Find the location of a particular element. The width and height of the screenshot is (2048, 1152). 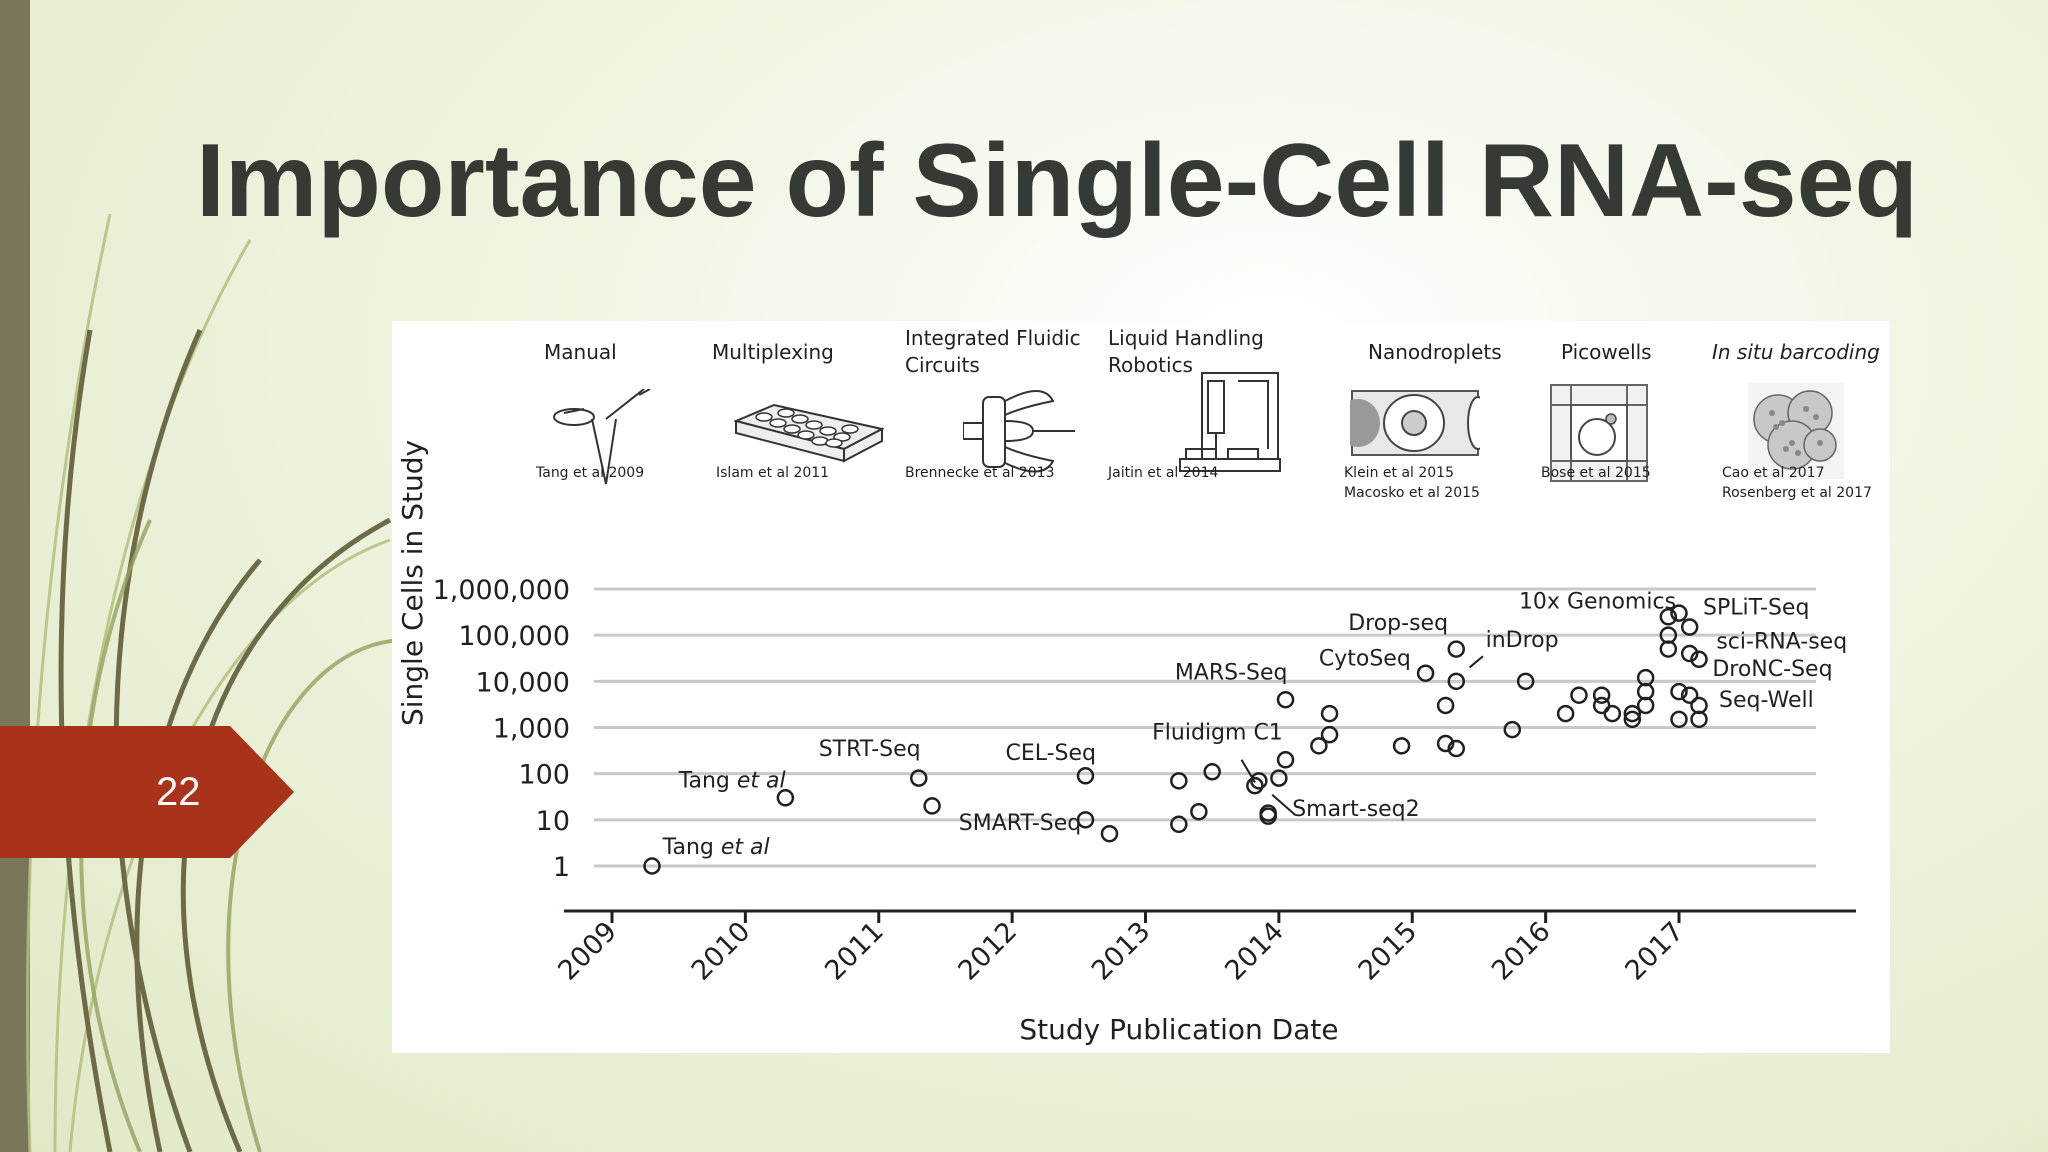

y-tick-label: 10,000 is located at coordinates (523, 682).